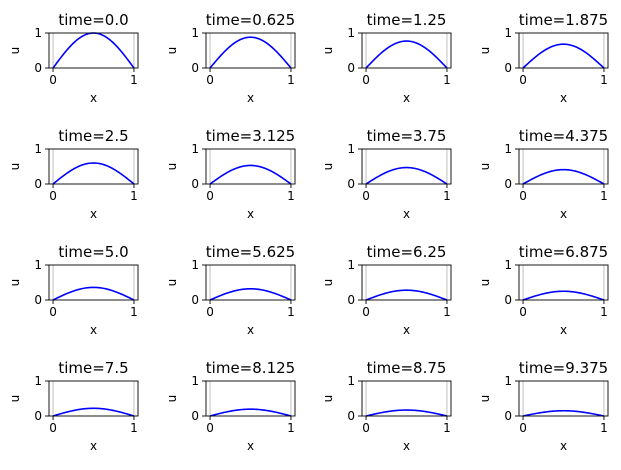 This screenshot has height=470, width=621. I want to click on subplot-10: 0 1 0 1 x u time=6.25, so click(386, 290).